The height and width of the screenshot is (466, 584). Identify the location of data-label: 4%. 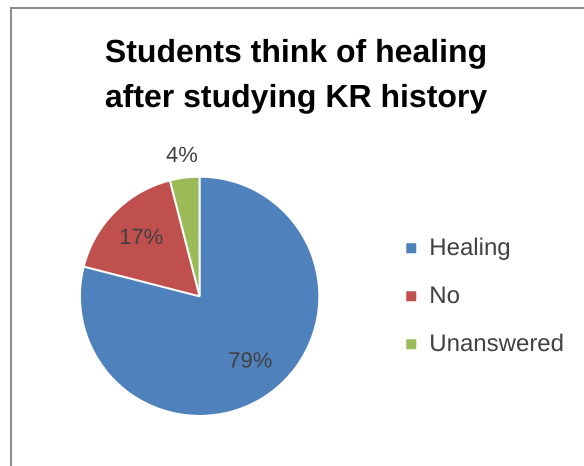
(182, 154).